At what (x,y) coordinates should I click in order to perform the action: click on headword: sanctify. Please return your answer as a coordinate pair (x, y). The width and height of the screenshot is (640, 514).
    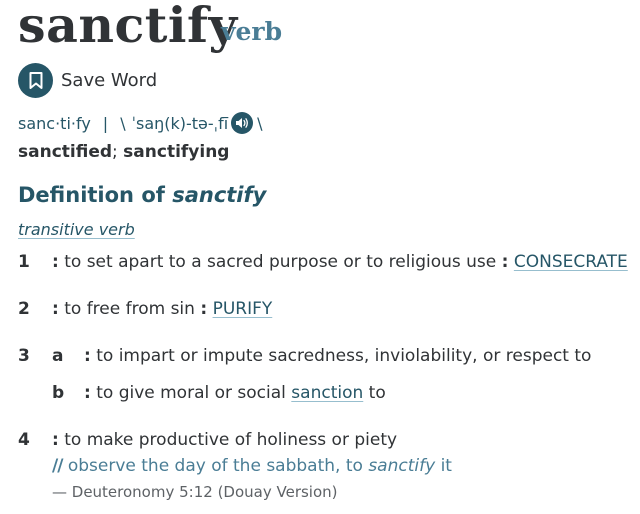
    Looking at the image, I should click on (128, 27).